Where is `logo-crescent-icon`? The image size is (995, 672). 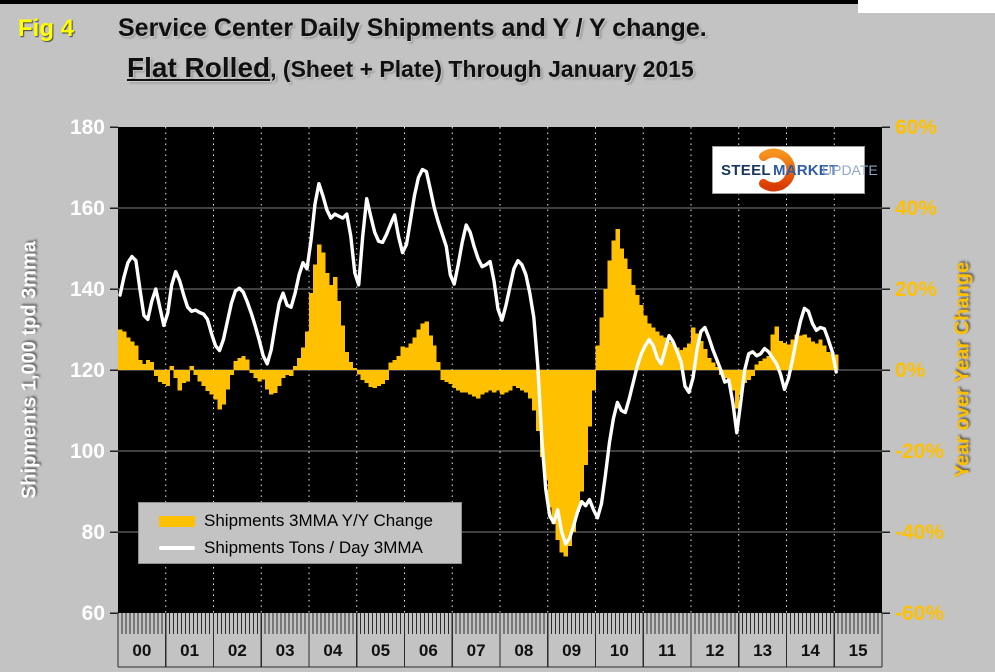 logo-crescent-icon is located at coordinates (777, 170).